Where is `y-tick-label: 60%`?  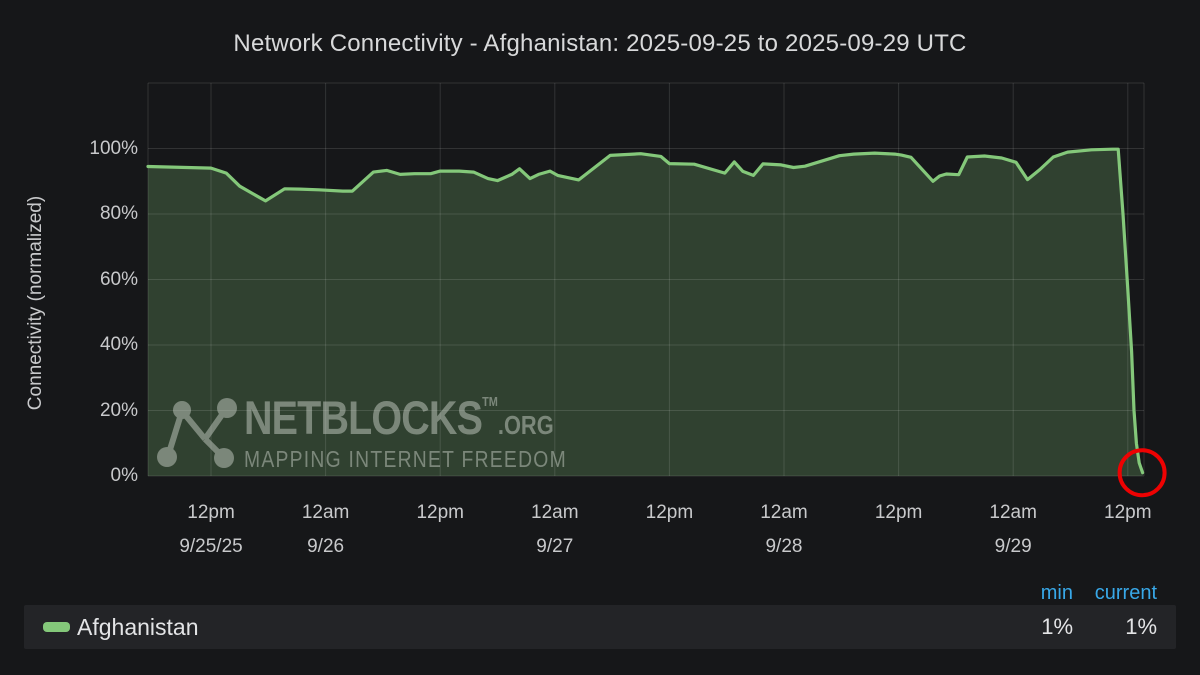
y-tick-label: 60% is located at coordinates (118, 279).